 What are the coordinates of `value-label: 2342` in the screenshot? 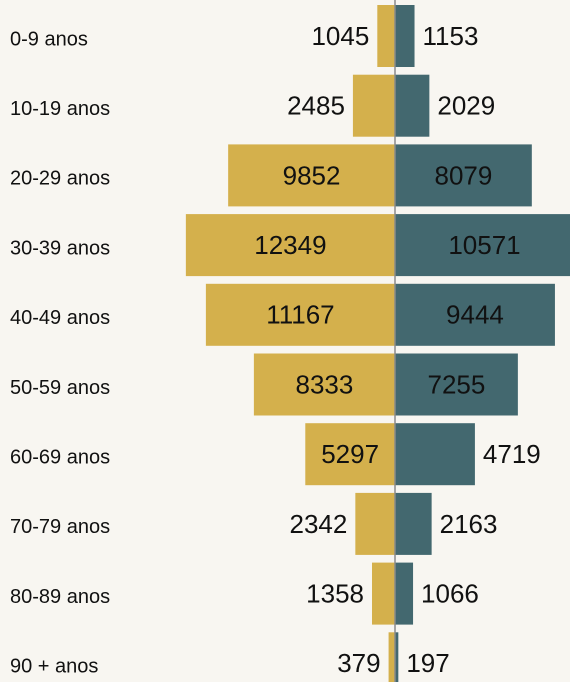 It's located at (318, 524).